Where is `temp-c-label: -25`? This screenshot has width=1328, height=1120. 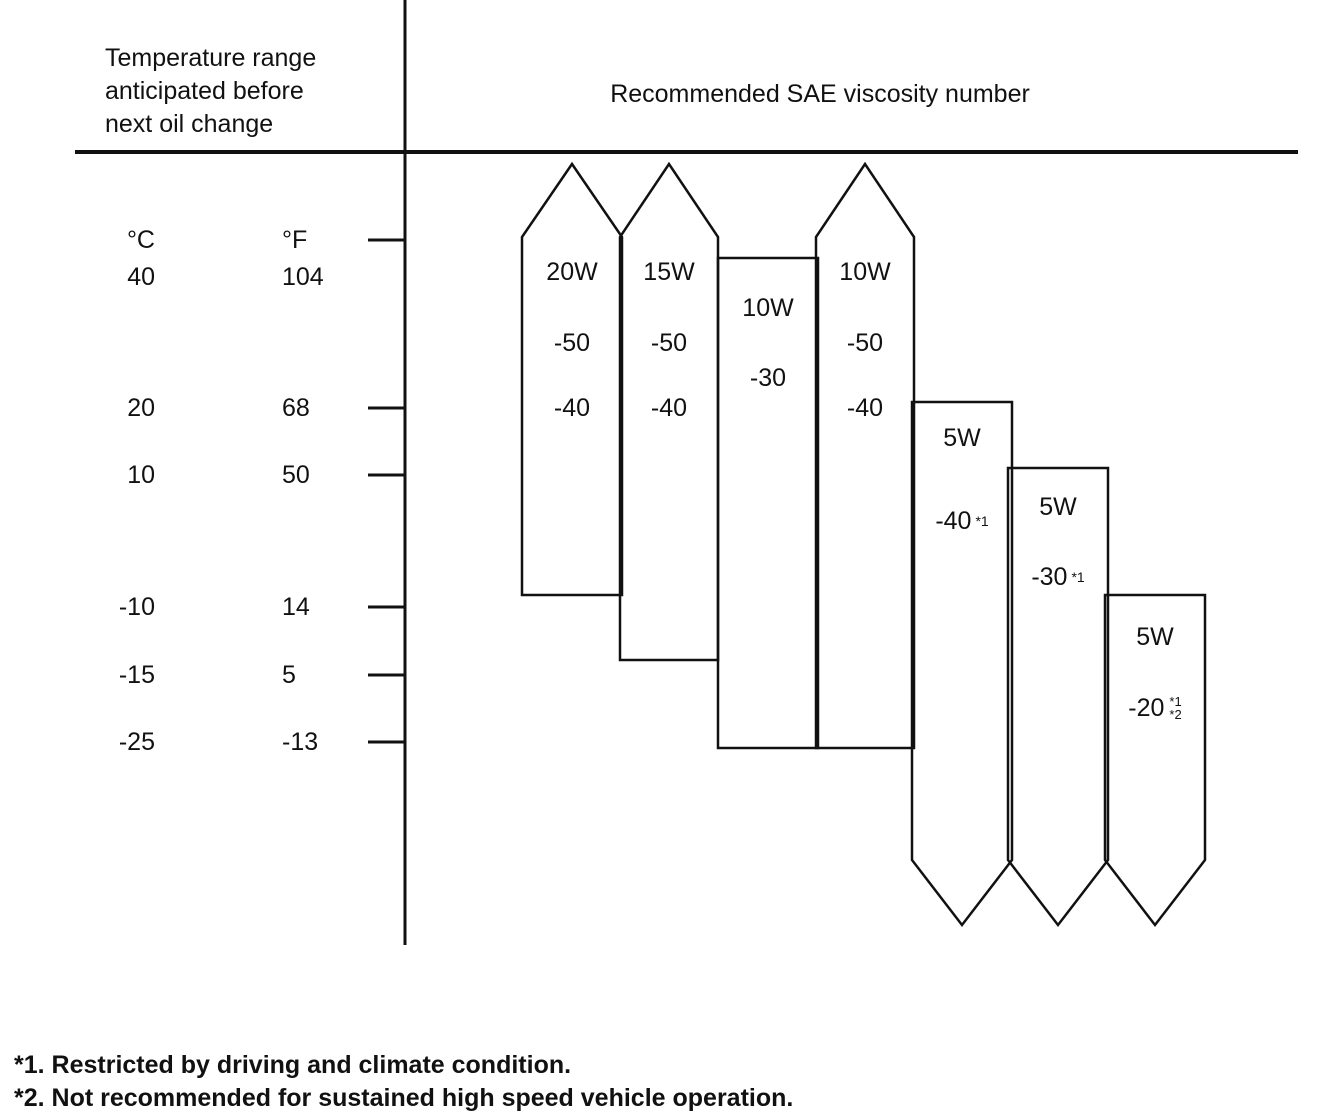 temp-c-label: -25 is located at coordinates (136, 742).